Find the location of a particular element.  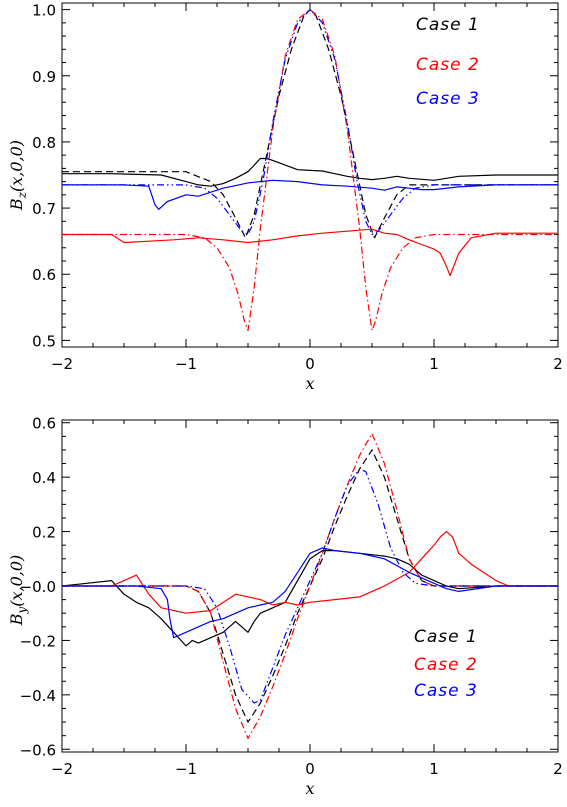

y-tick-label: −0.6 is located at coordinates (38, 750).